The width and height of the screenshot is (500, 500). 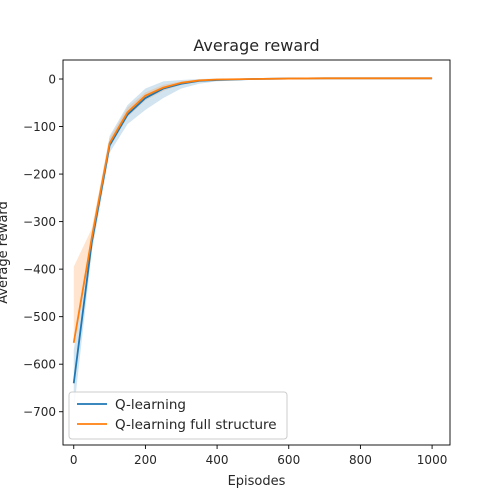 What do you see at coordinates (39, 175) in the screenshot?
I see `y-tick-label: −200` at bounding box center [39, 175].